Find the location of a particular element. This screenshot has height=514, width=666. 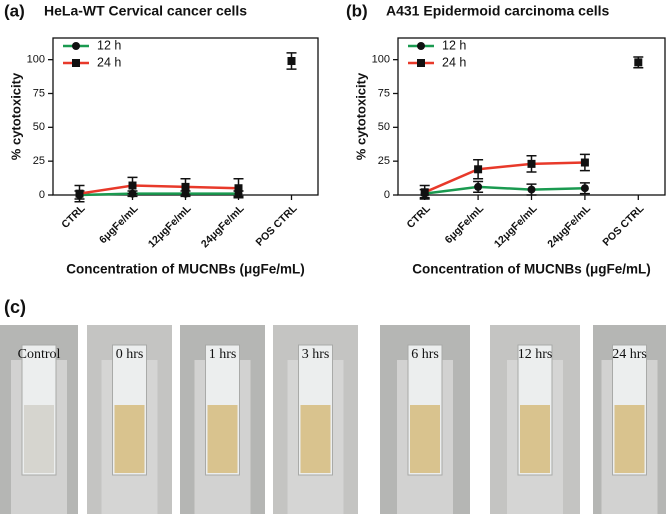

photo-caption: 3 hrs is located at coordinates (316, 354).